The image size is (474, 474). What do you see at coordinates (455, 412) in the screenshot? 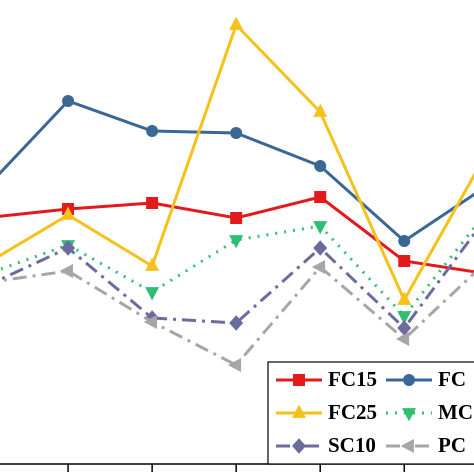
I see `legend-label: MC` at bounding box center [455, 412].